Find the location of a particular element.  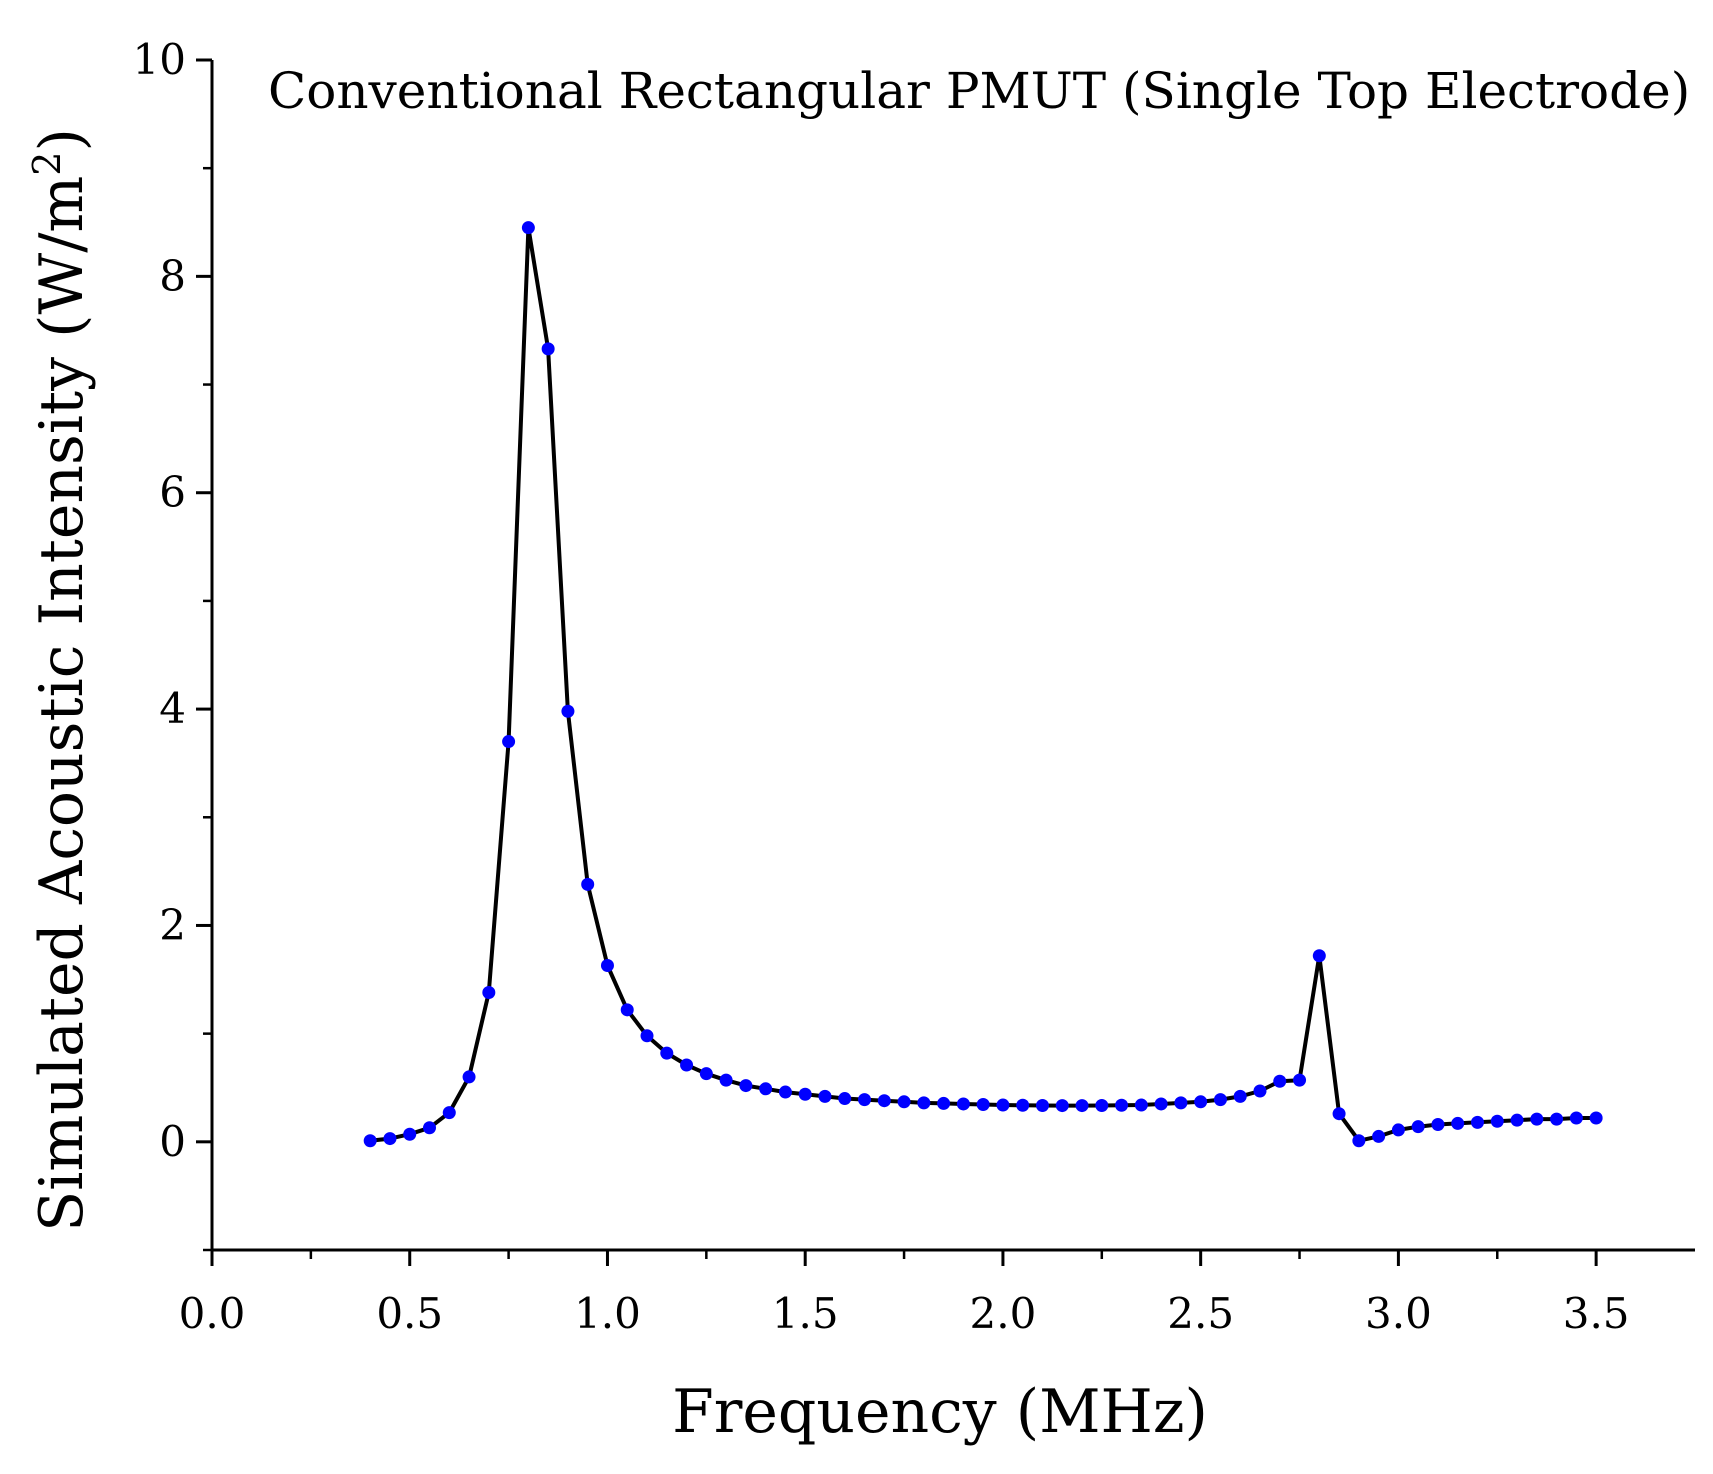

x-tick-label: 1.5 is located at coordinates (805, 1313).